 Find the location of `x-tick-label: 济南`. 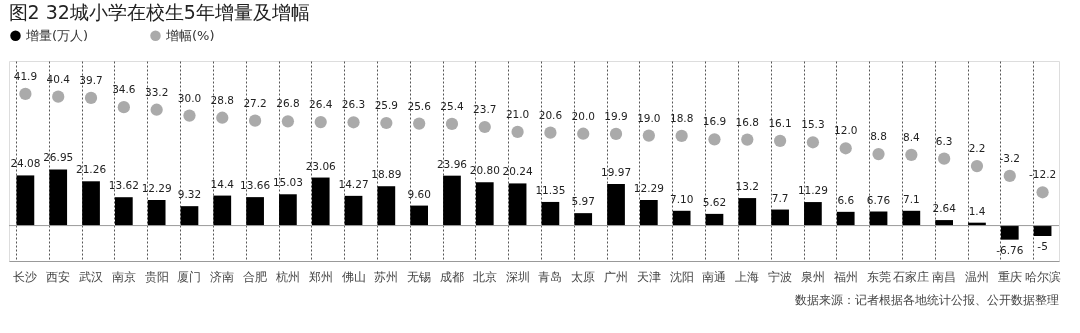

x-tick-label: 济南 is located at coordinates (222, 276).